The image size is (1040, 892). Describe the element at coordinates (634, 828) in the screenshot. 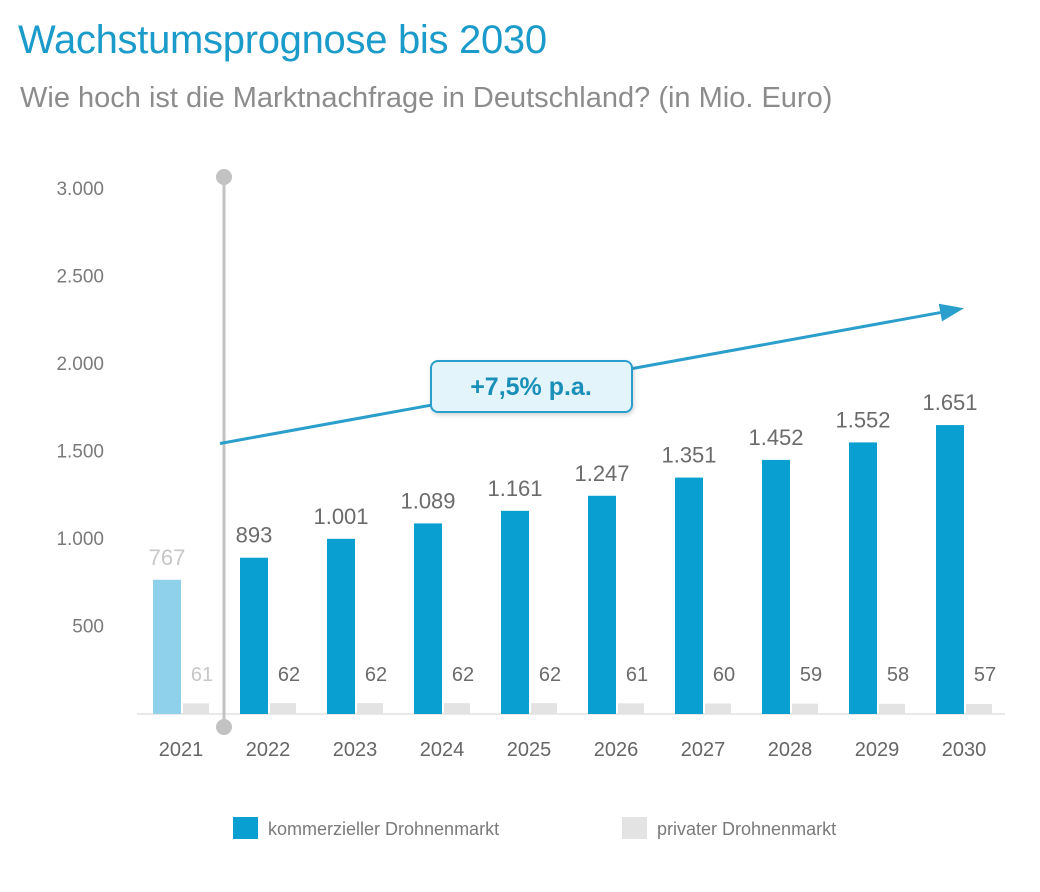

I see `legend-swatch-private` at that location.